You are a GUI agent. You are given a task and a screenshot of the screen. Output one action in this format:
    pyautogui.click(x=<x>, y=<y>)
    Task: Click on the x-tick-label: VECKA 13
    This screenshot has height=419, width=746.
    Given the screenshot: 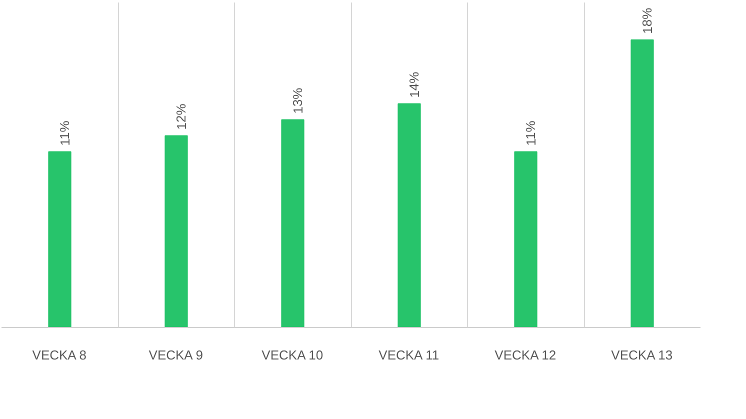 What is the action you would take?
    pyautogui.click(x=642, y=355)
    